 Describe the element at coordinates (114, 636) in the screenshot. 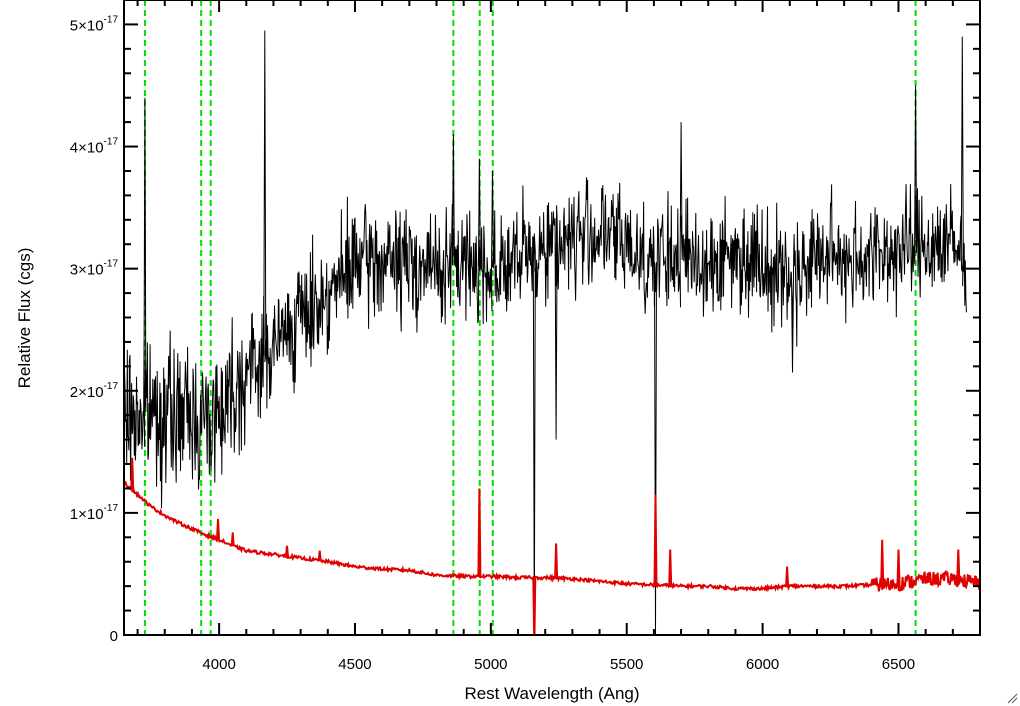

I see `y-tick-label: 0` at that location.